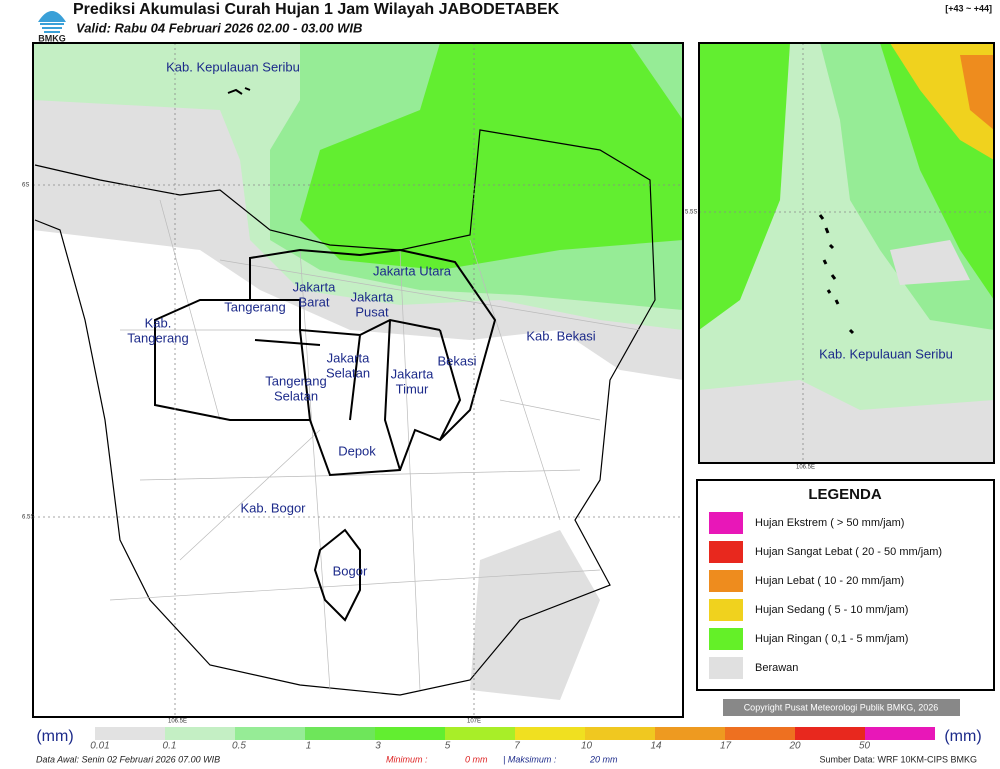 The height and width of the screenshot is (769, 1000). I want to click on region-label: Jakarta Utara, so click(412, 270).